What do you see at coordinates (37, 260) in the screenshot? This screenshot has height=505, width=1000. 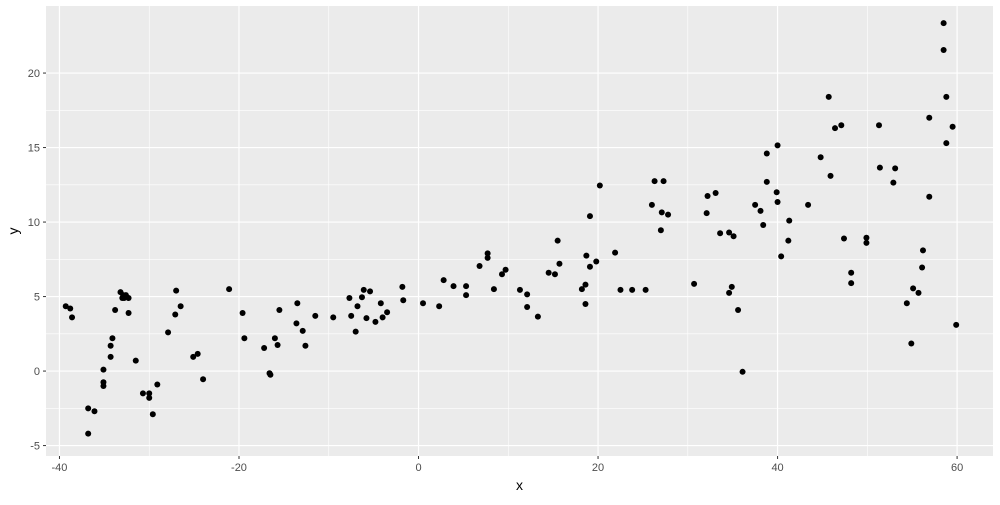 I see `y-axis: -5 0 5 10 15 20` at bounding box center [37, 260].